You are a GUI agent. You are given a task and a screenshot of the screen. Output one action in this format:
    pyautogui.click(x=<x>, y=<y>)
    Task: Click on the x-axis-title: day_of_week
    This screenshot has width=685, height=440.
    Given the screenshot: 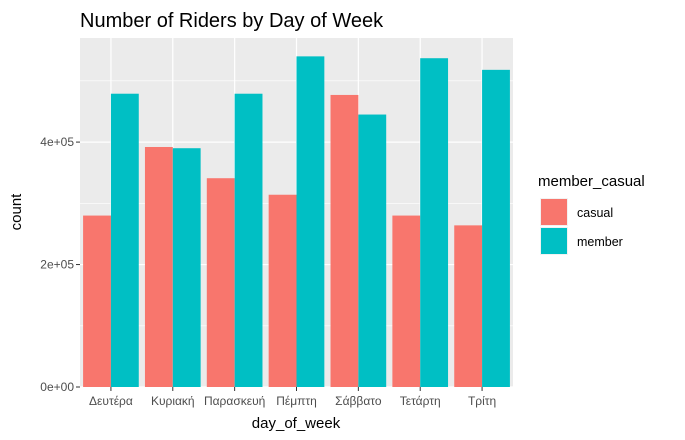 What is the action you would take?
    pyautogui.click(x=296, y=423)
    